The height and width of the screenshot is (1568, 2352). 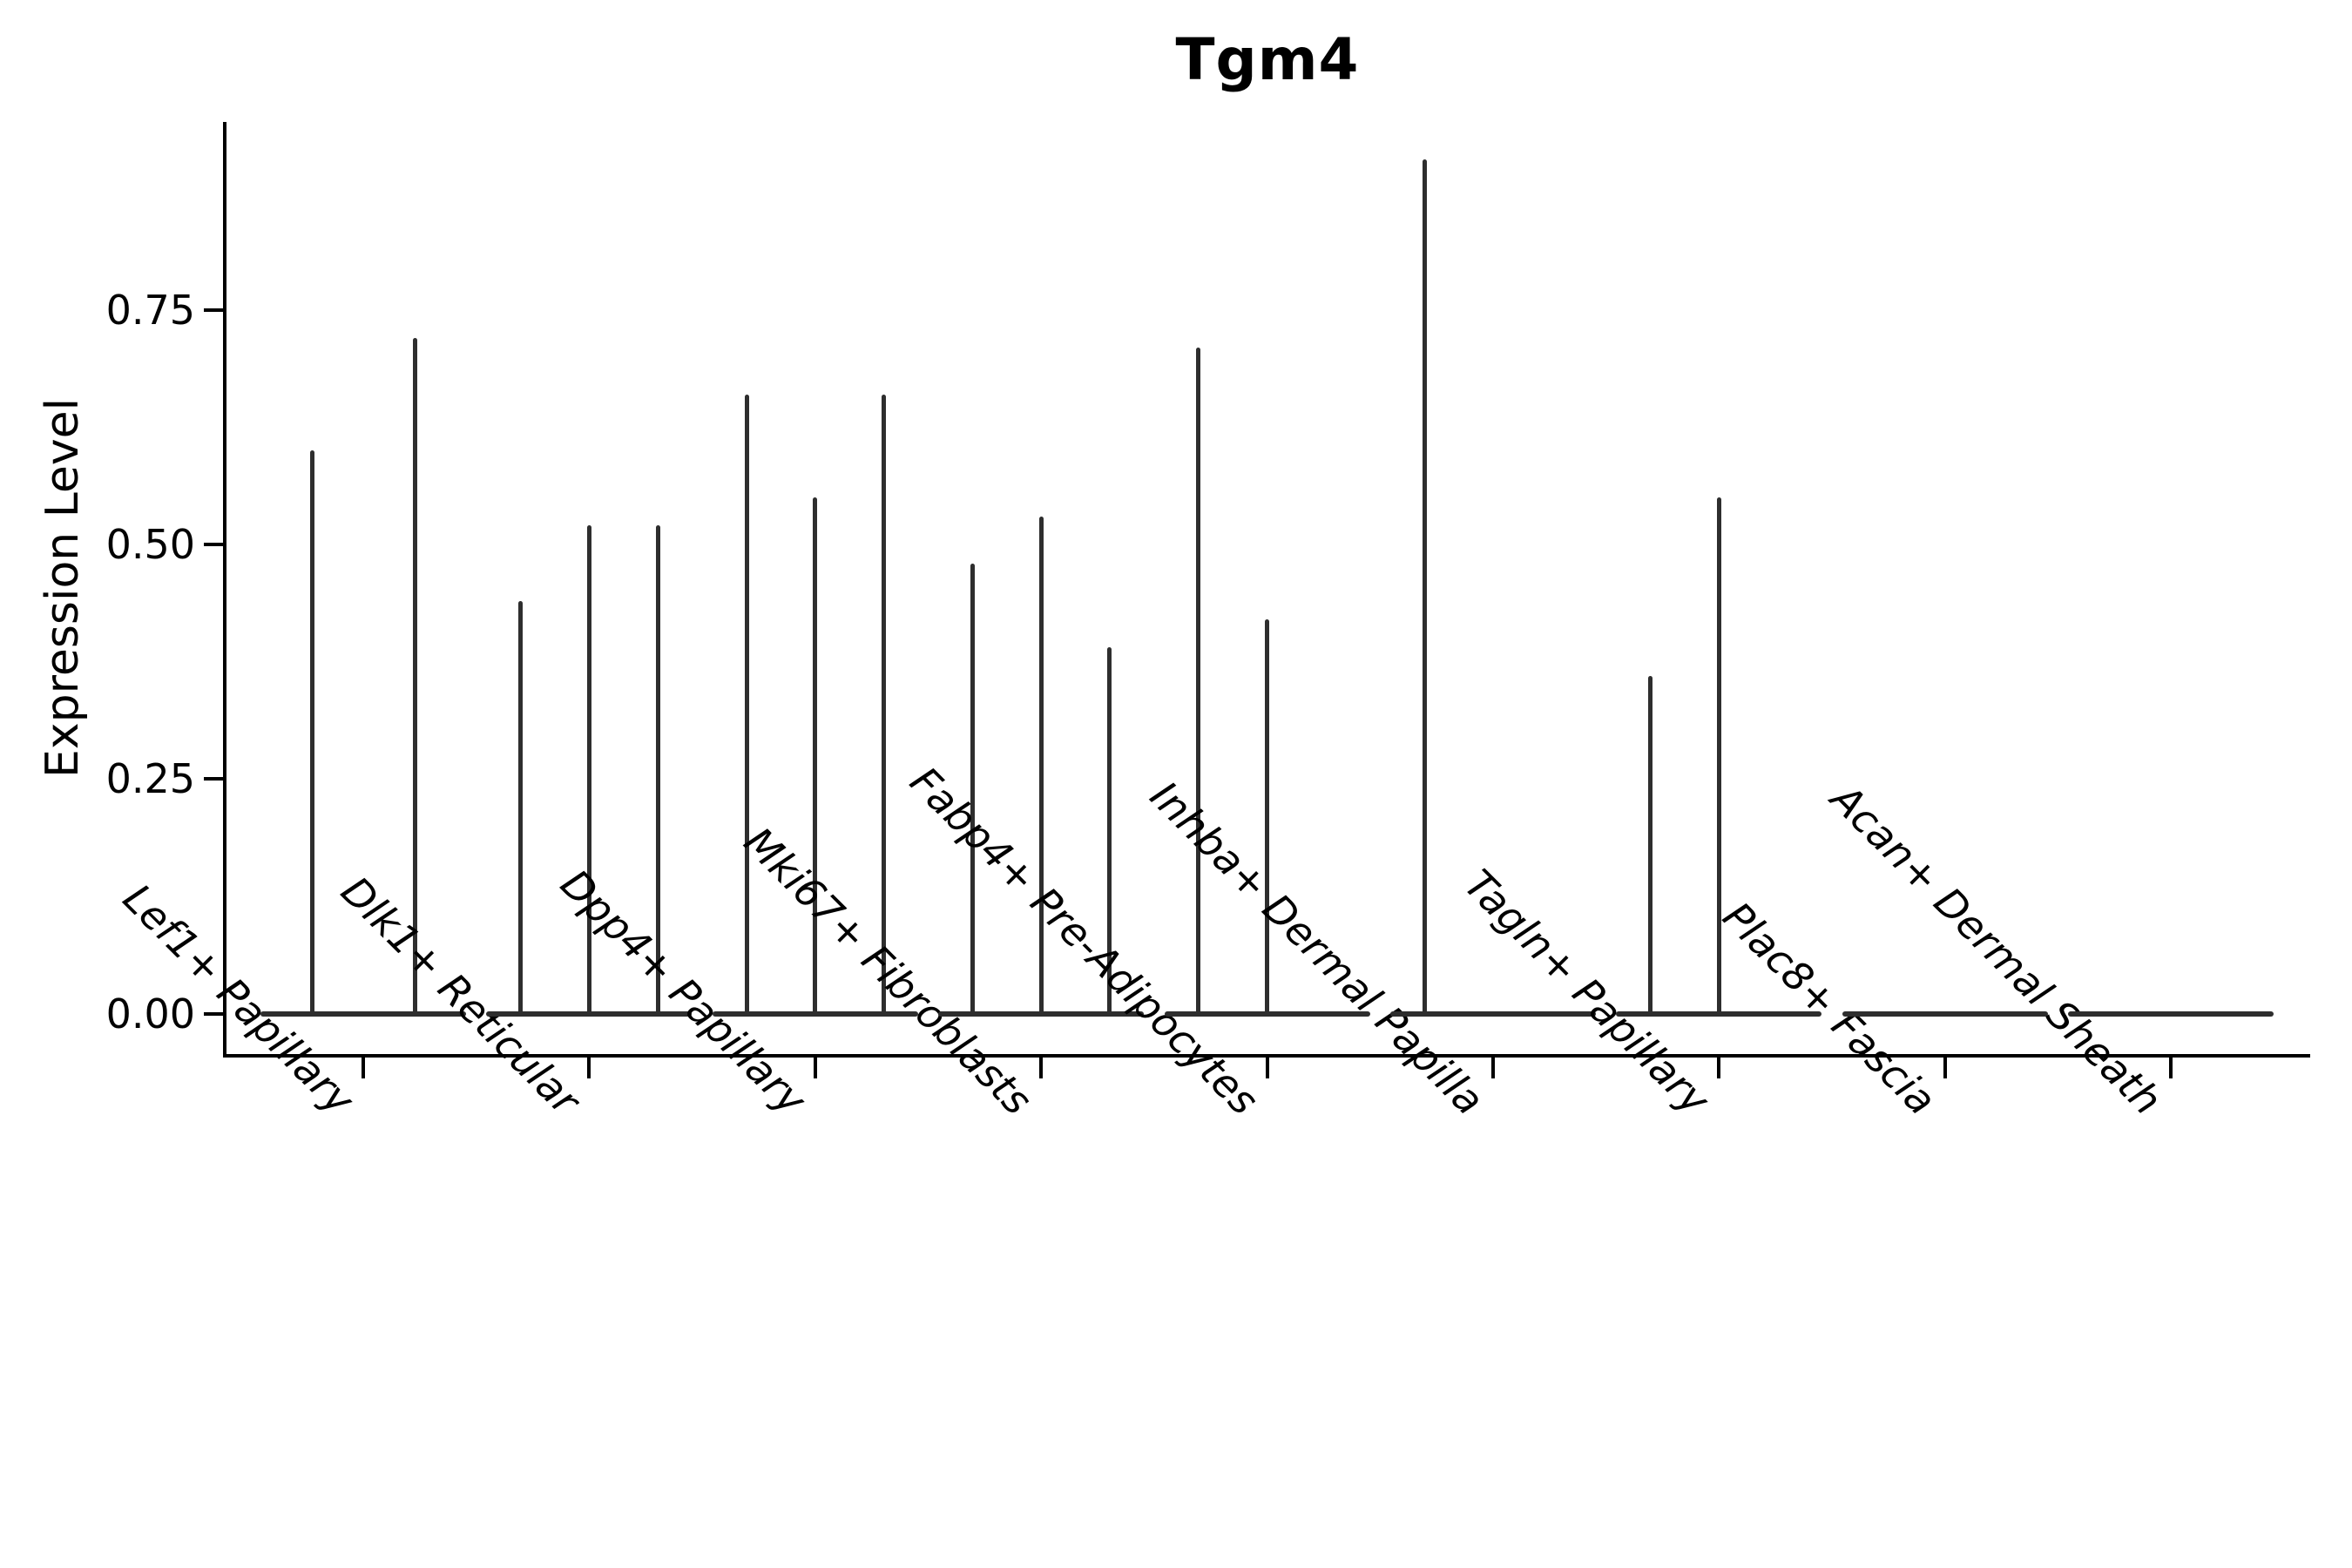 What do you see at coordinates (1829, 1008) in the screenshot?
I see `x-tick-label: Plac8+ Fascia` at bounding box center [1829, 1008].